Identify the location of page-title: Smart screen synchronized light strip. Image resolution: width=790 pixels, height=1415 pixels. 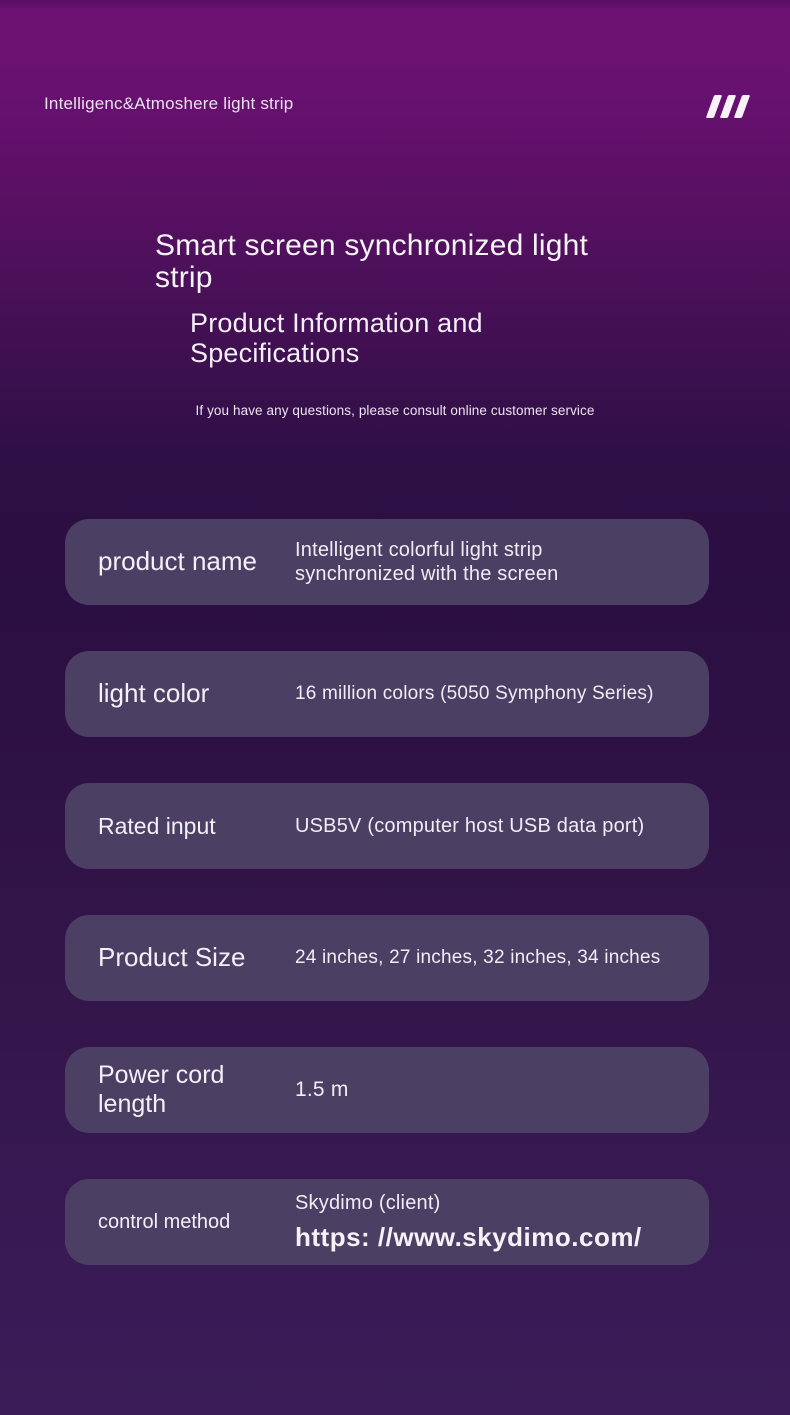
(372, 262).